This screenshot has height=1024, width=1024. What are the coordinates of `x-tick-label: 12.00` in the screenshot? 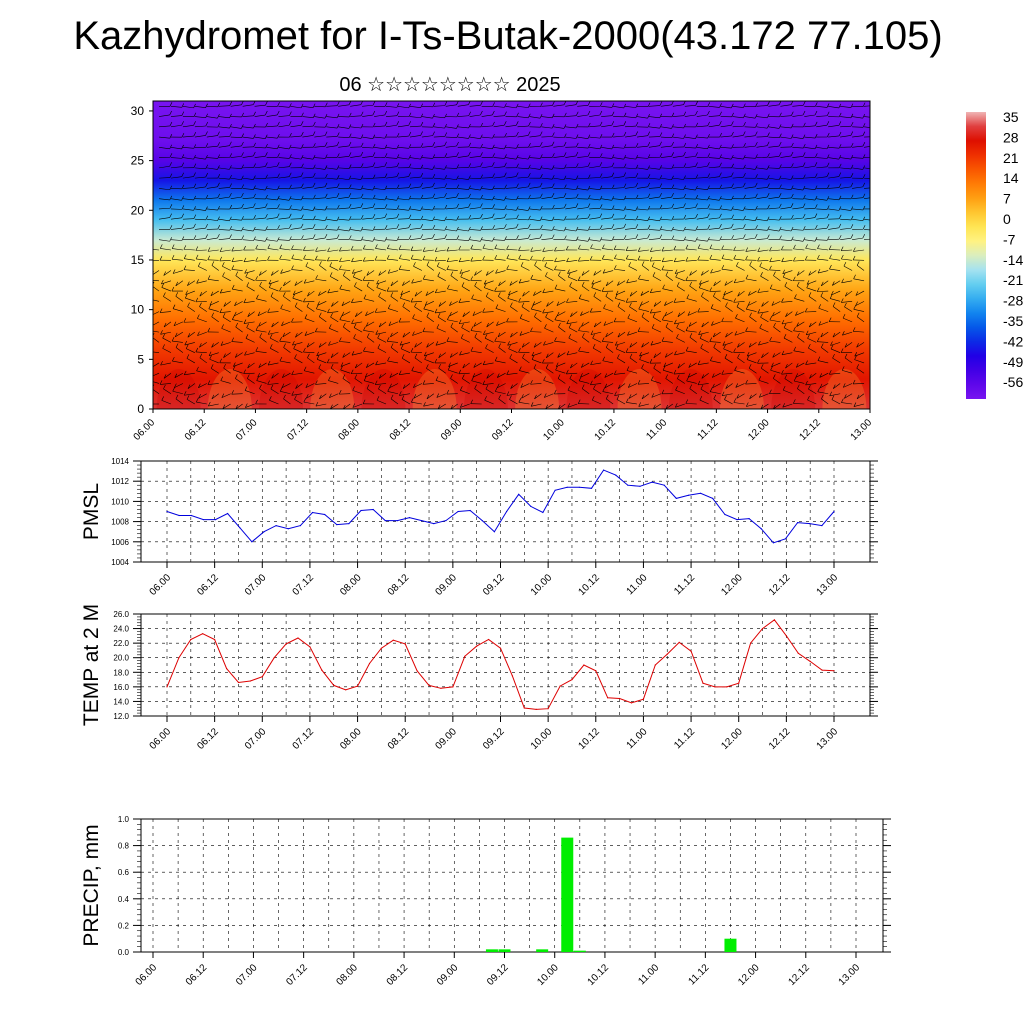 It's located at (749, 975).